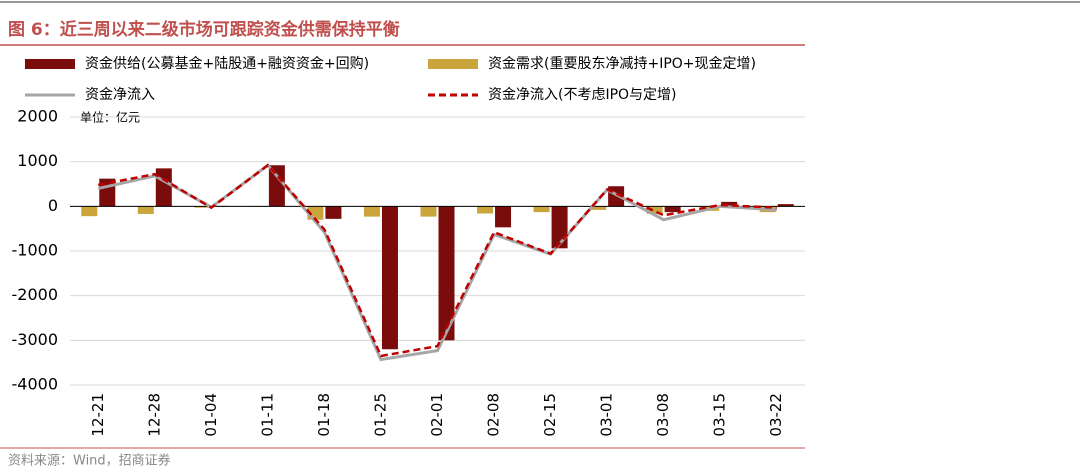 The image size is (1080, 470). I want to click on y-tick-label: -2000, so click(35, 294).